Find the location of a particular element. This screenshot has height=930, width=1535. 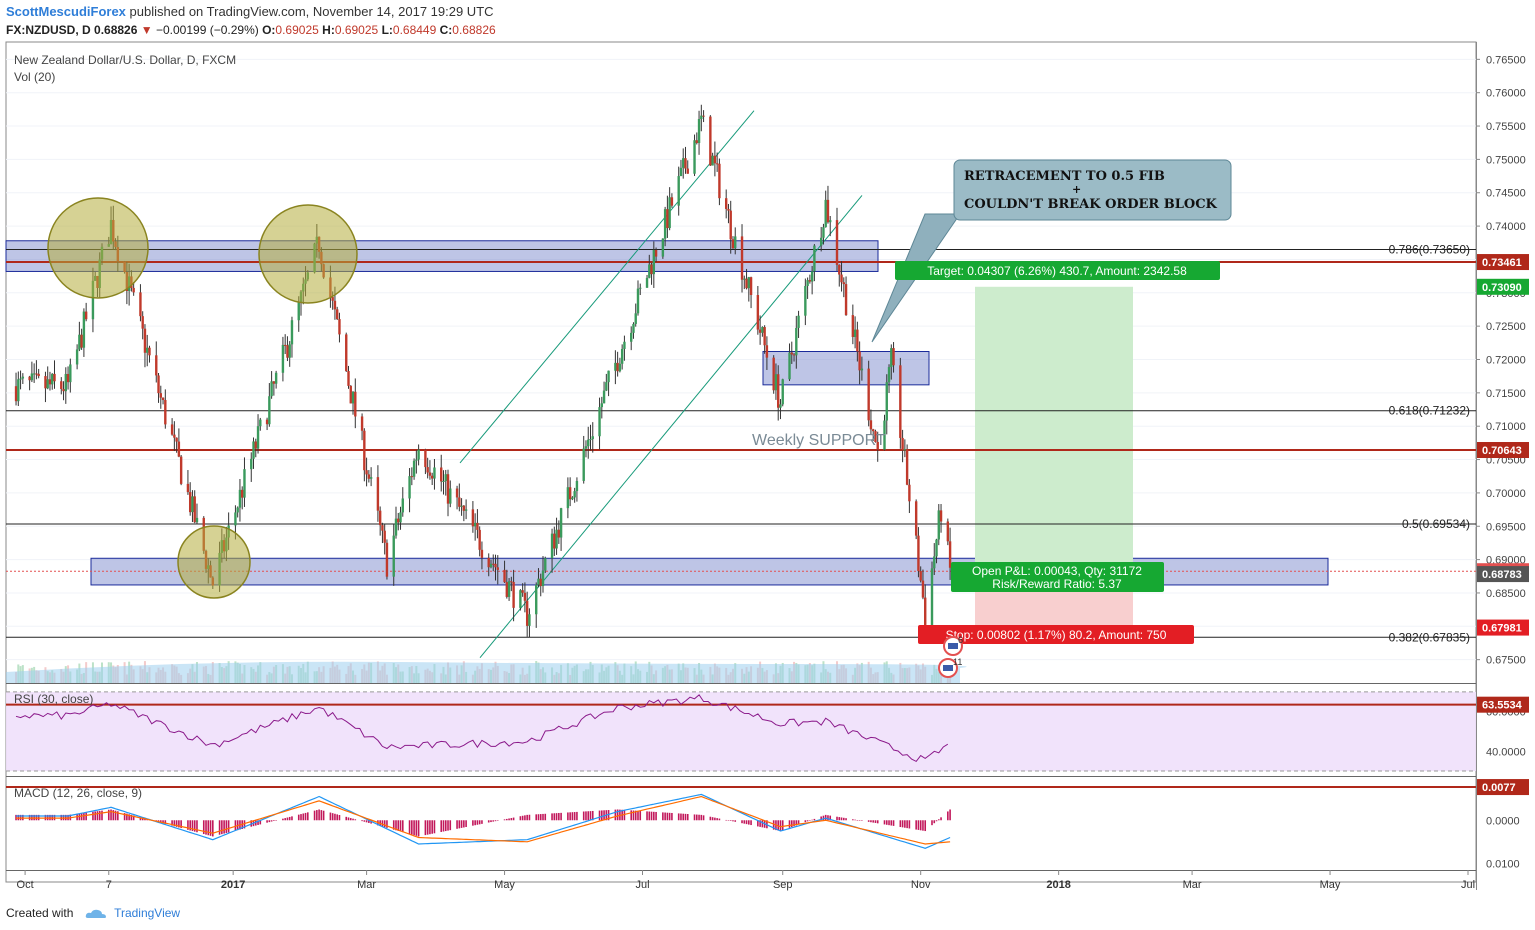

channel-upper-line is located at coordinates (607, 287).